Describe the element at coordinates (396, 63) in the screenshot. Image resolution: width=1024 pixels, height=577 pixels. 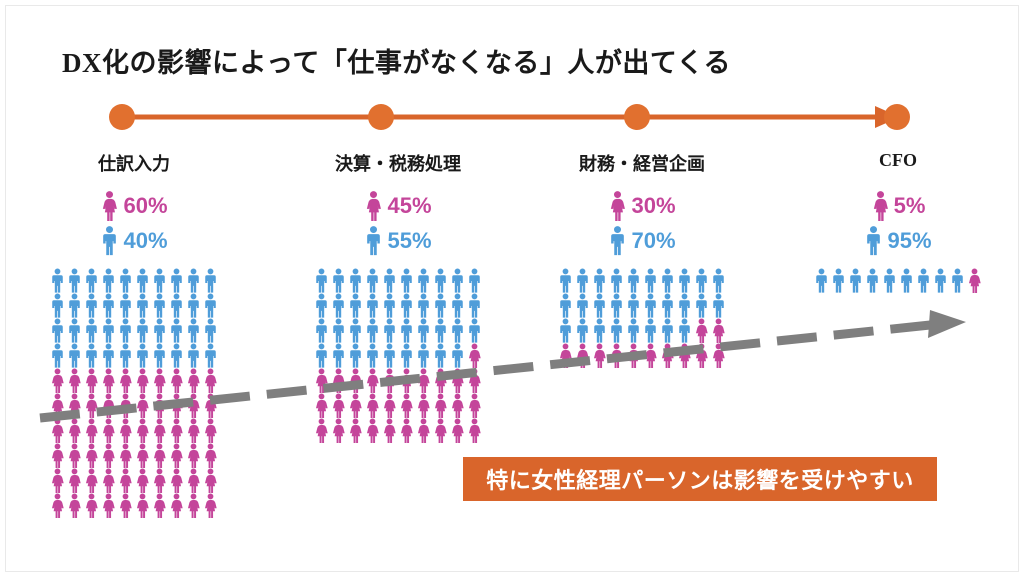
I see `page-title: DX化の影響によって「仕事がなくなる」人が出てくる` at that location.